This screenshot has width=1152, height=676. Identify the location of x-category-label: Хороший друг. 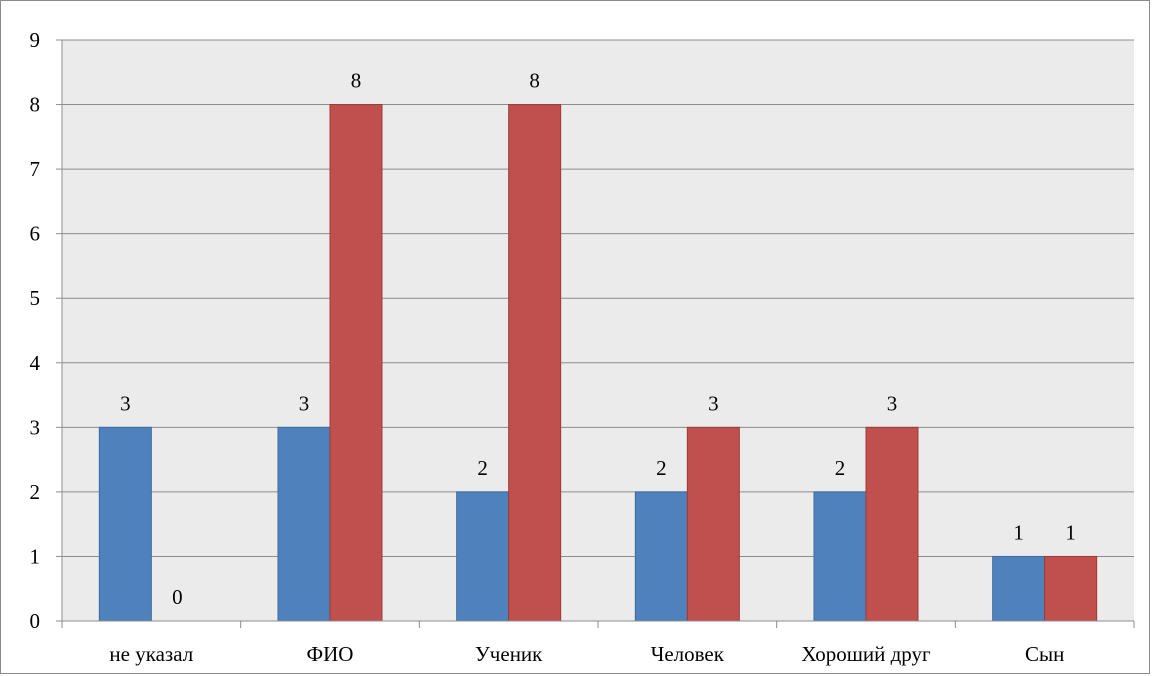
(866, 654).